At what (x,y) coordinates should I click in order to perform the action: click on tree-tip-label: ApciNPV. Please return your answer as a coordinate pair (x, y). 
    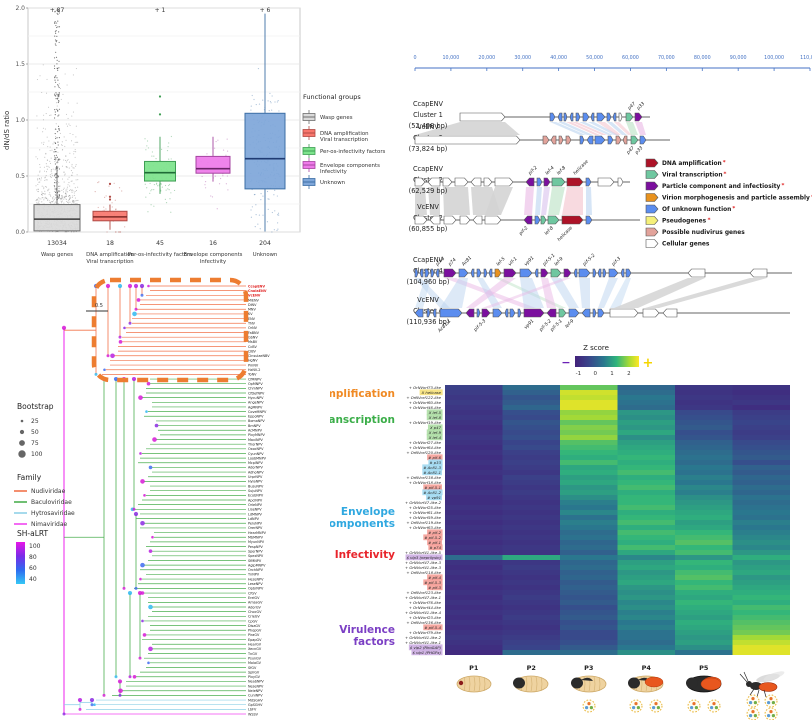
    Looking at the image, I should click on (255, 500).